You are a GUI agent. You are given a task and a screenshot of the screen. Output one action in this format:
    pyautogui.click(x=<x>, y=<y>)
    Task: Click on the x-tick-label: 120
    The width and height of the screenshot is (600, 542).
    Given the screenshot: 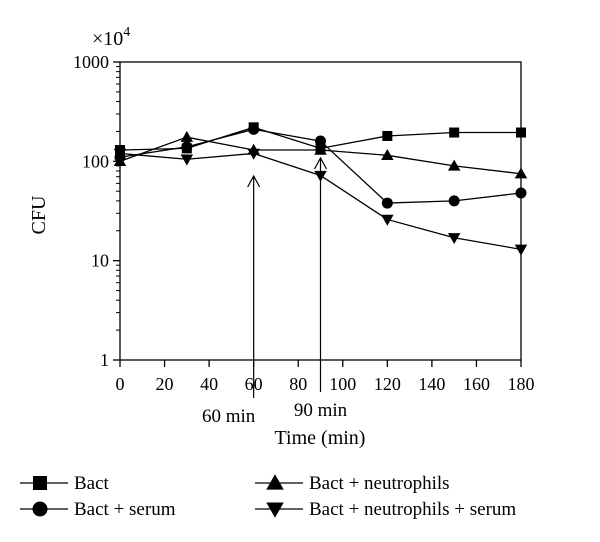 What is the action you would take?
    pyautogui.click(x=387, y=384)
    